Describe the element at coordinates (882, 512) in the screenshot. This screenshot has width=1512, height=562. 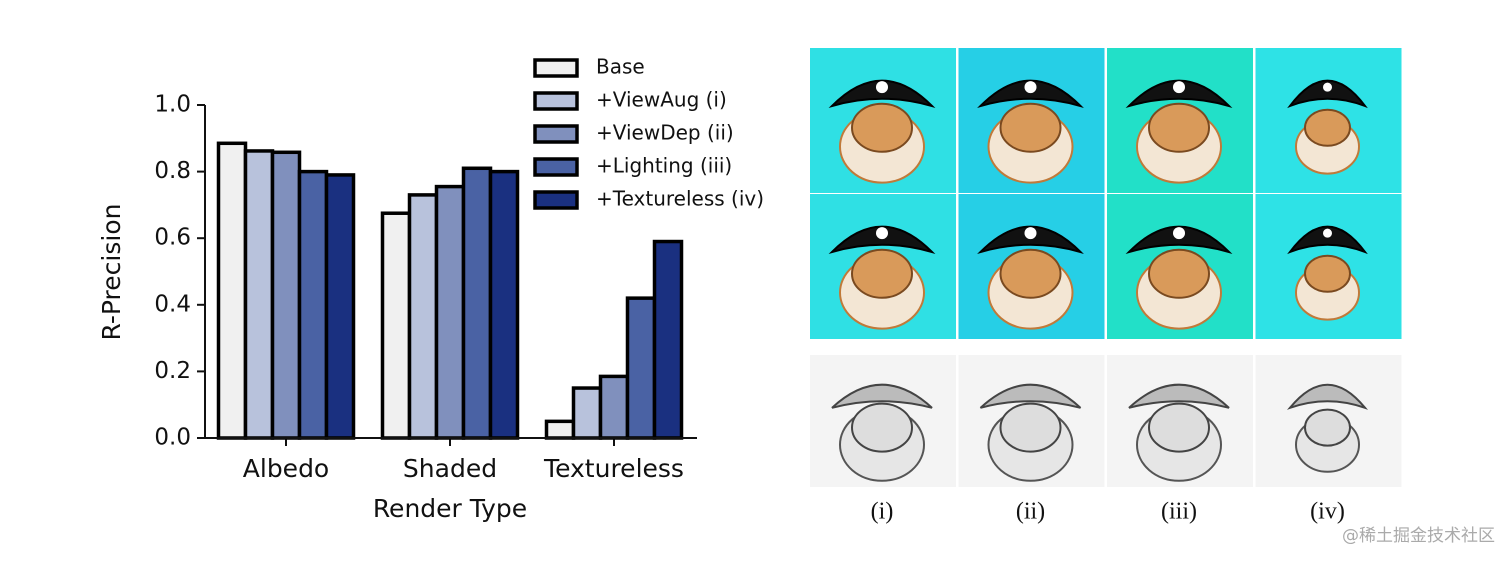
I see `panel-label: (i)` at that location.